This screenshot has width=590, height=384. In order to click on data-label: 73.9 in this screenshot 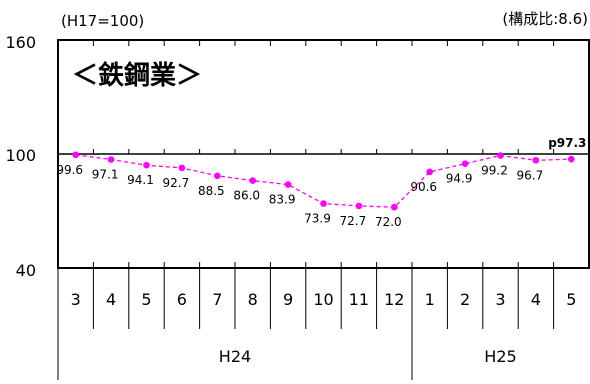, I will do `click(317, 219)`.